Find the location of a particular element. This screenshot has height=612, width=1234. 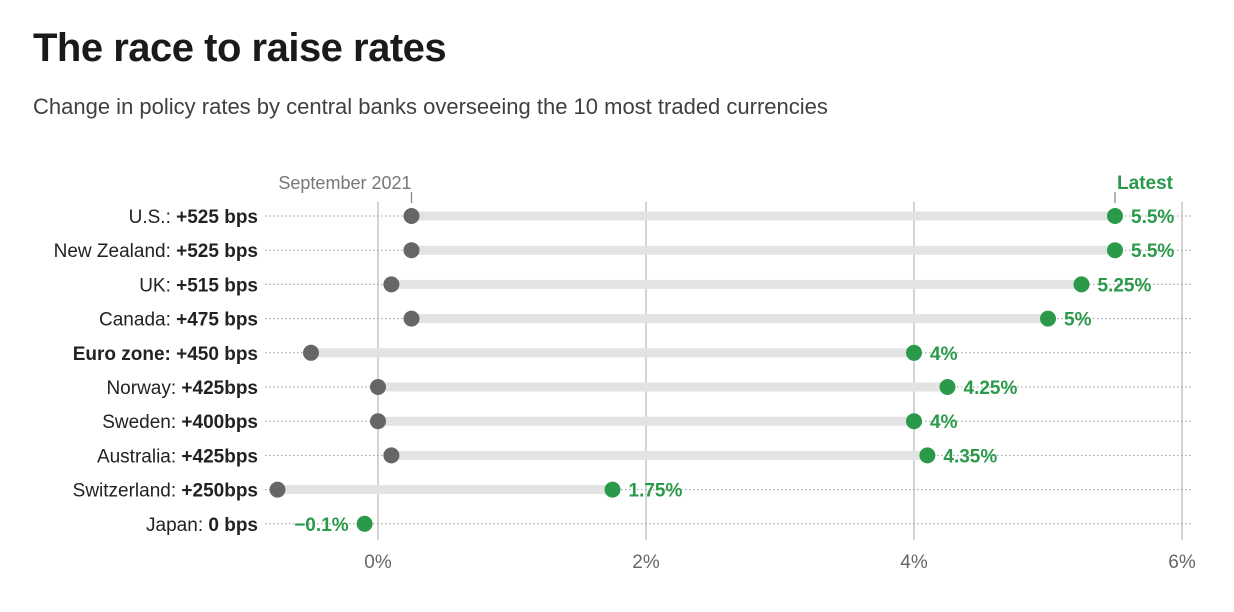

chart-row: New Zealand: +525 bps 5.5% is located at coordinates (623, 251).